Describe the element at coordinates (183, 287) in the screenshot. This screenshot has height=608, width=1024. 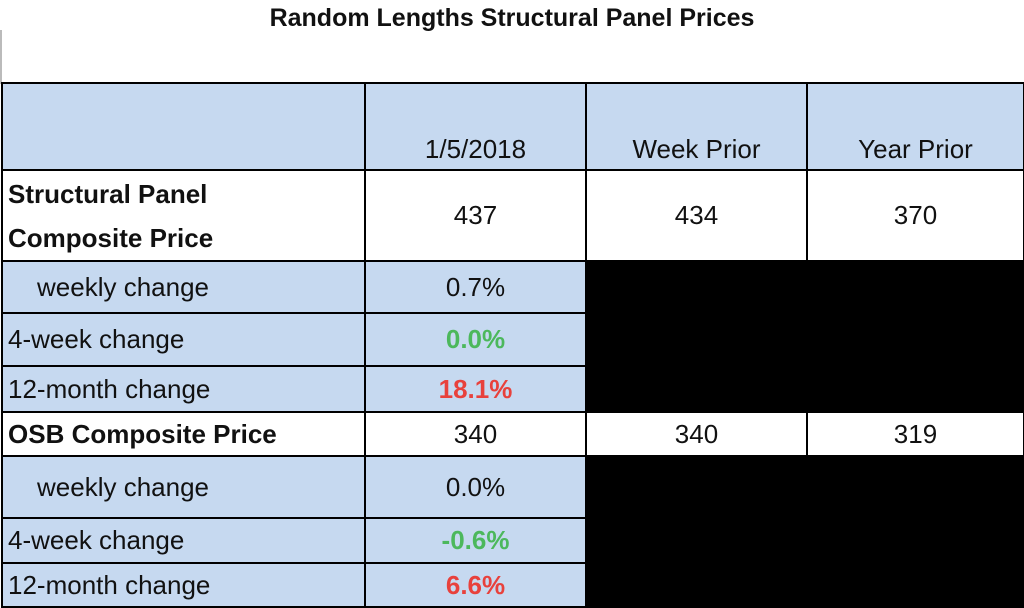
I see `structural-weekly-label: weekly change` at that location.